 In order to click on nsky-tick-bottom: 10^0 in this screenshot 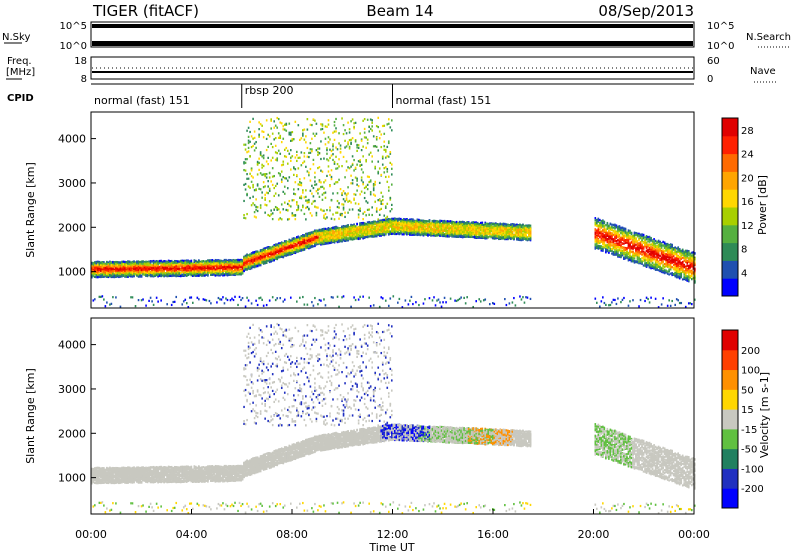, I will do `click(73, 46)`.